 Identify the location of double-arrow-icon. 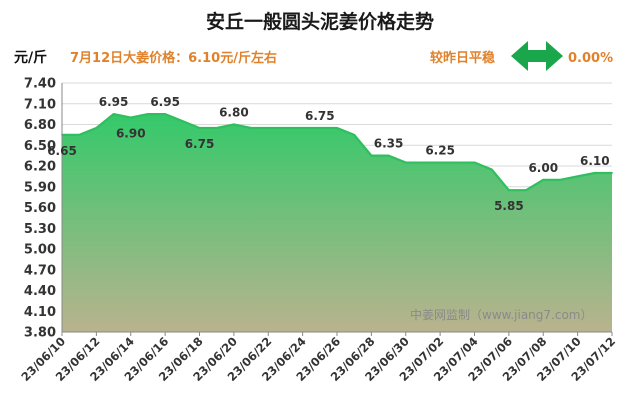
(537, 56).